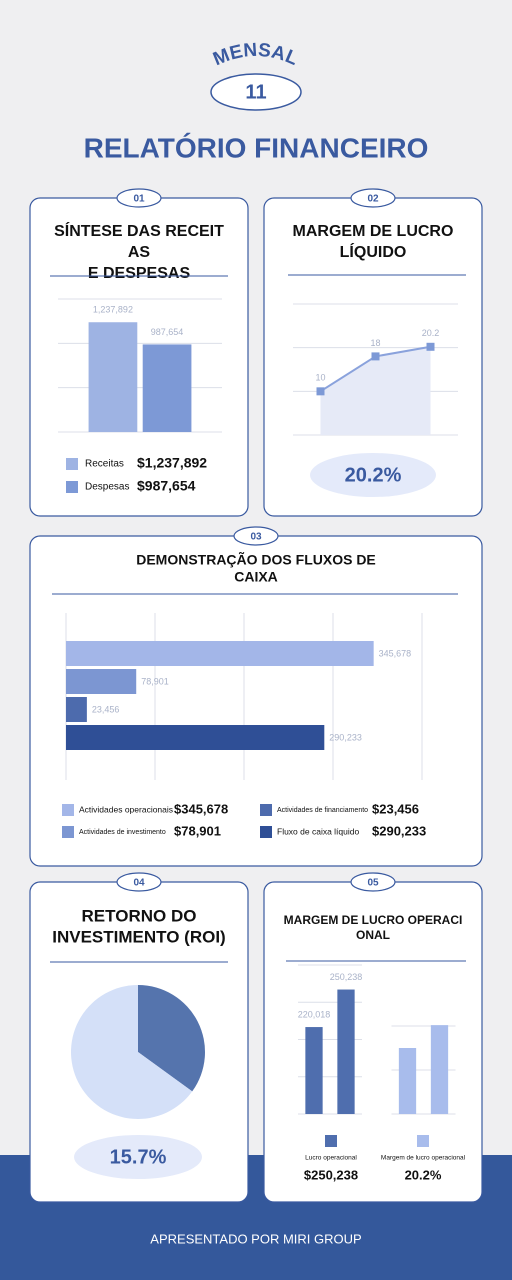  What do you see at coordinates (431, 333) in the screenshot?
I see `value-label: 20.2` at bounding box center [431, 333].